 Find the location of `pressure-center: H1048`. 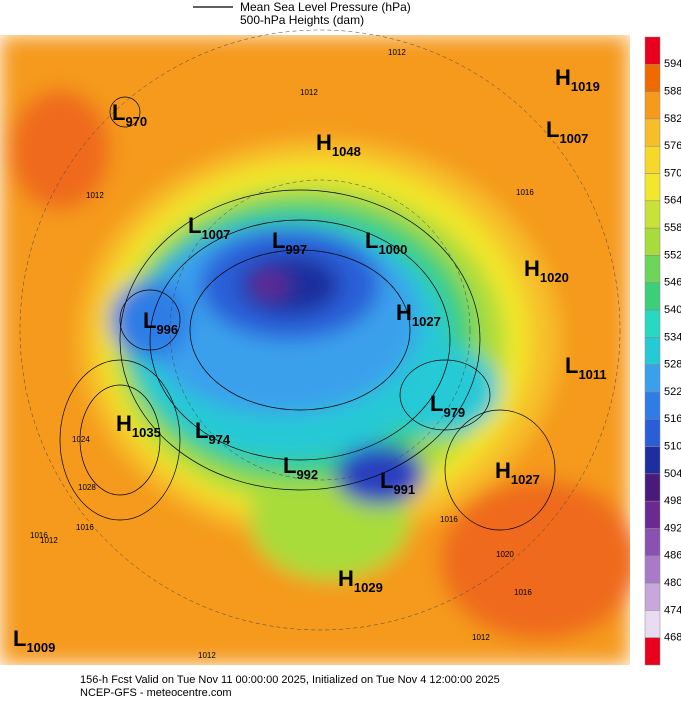

pressure-center: H1048 is located at coordinates (338, 144).